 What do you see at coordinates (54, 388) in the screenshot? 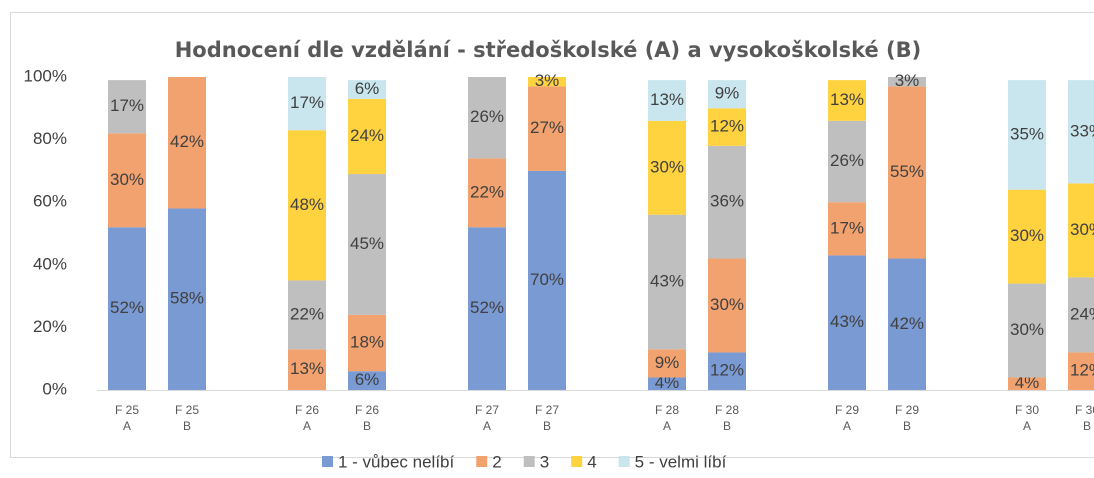
I see `y-tick-label: 0%` at bounding box center [54, 388].